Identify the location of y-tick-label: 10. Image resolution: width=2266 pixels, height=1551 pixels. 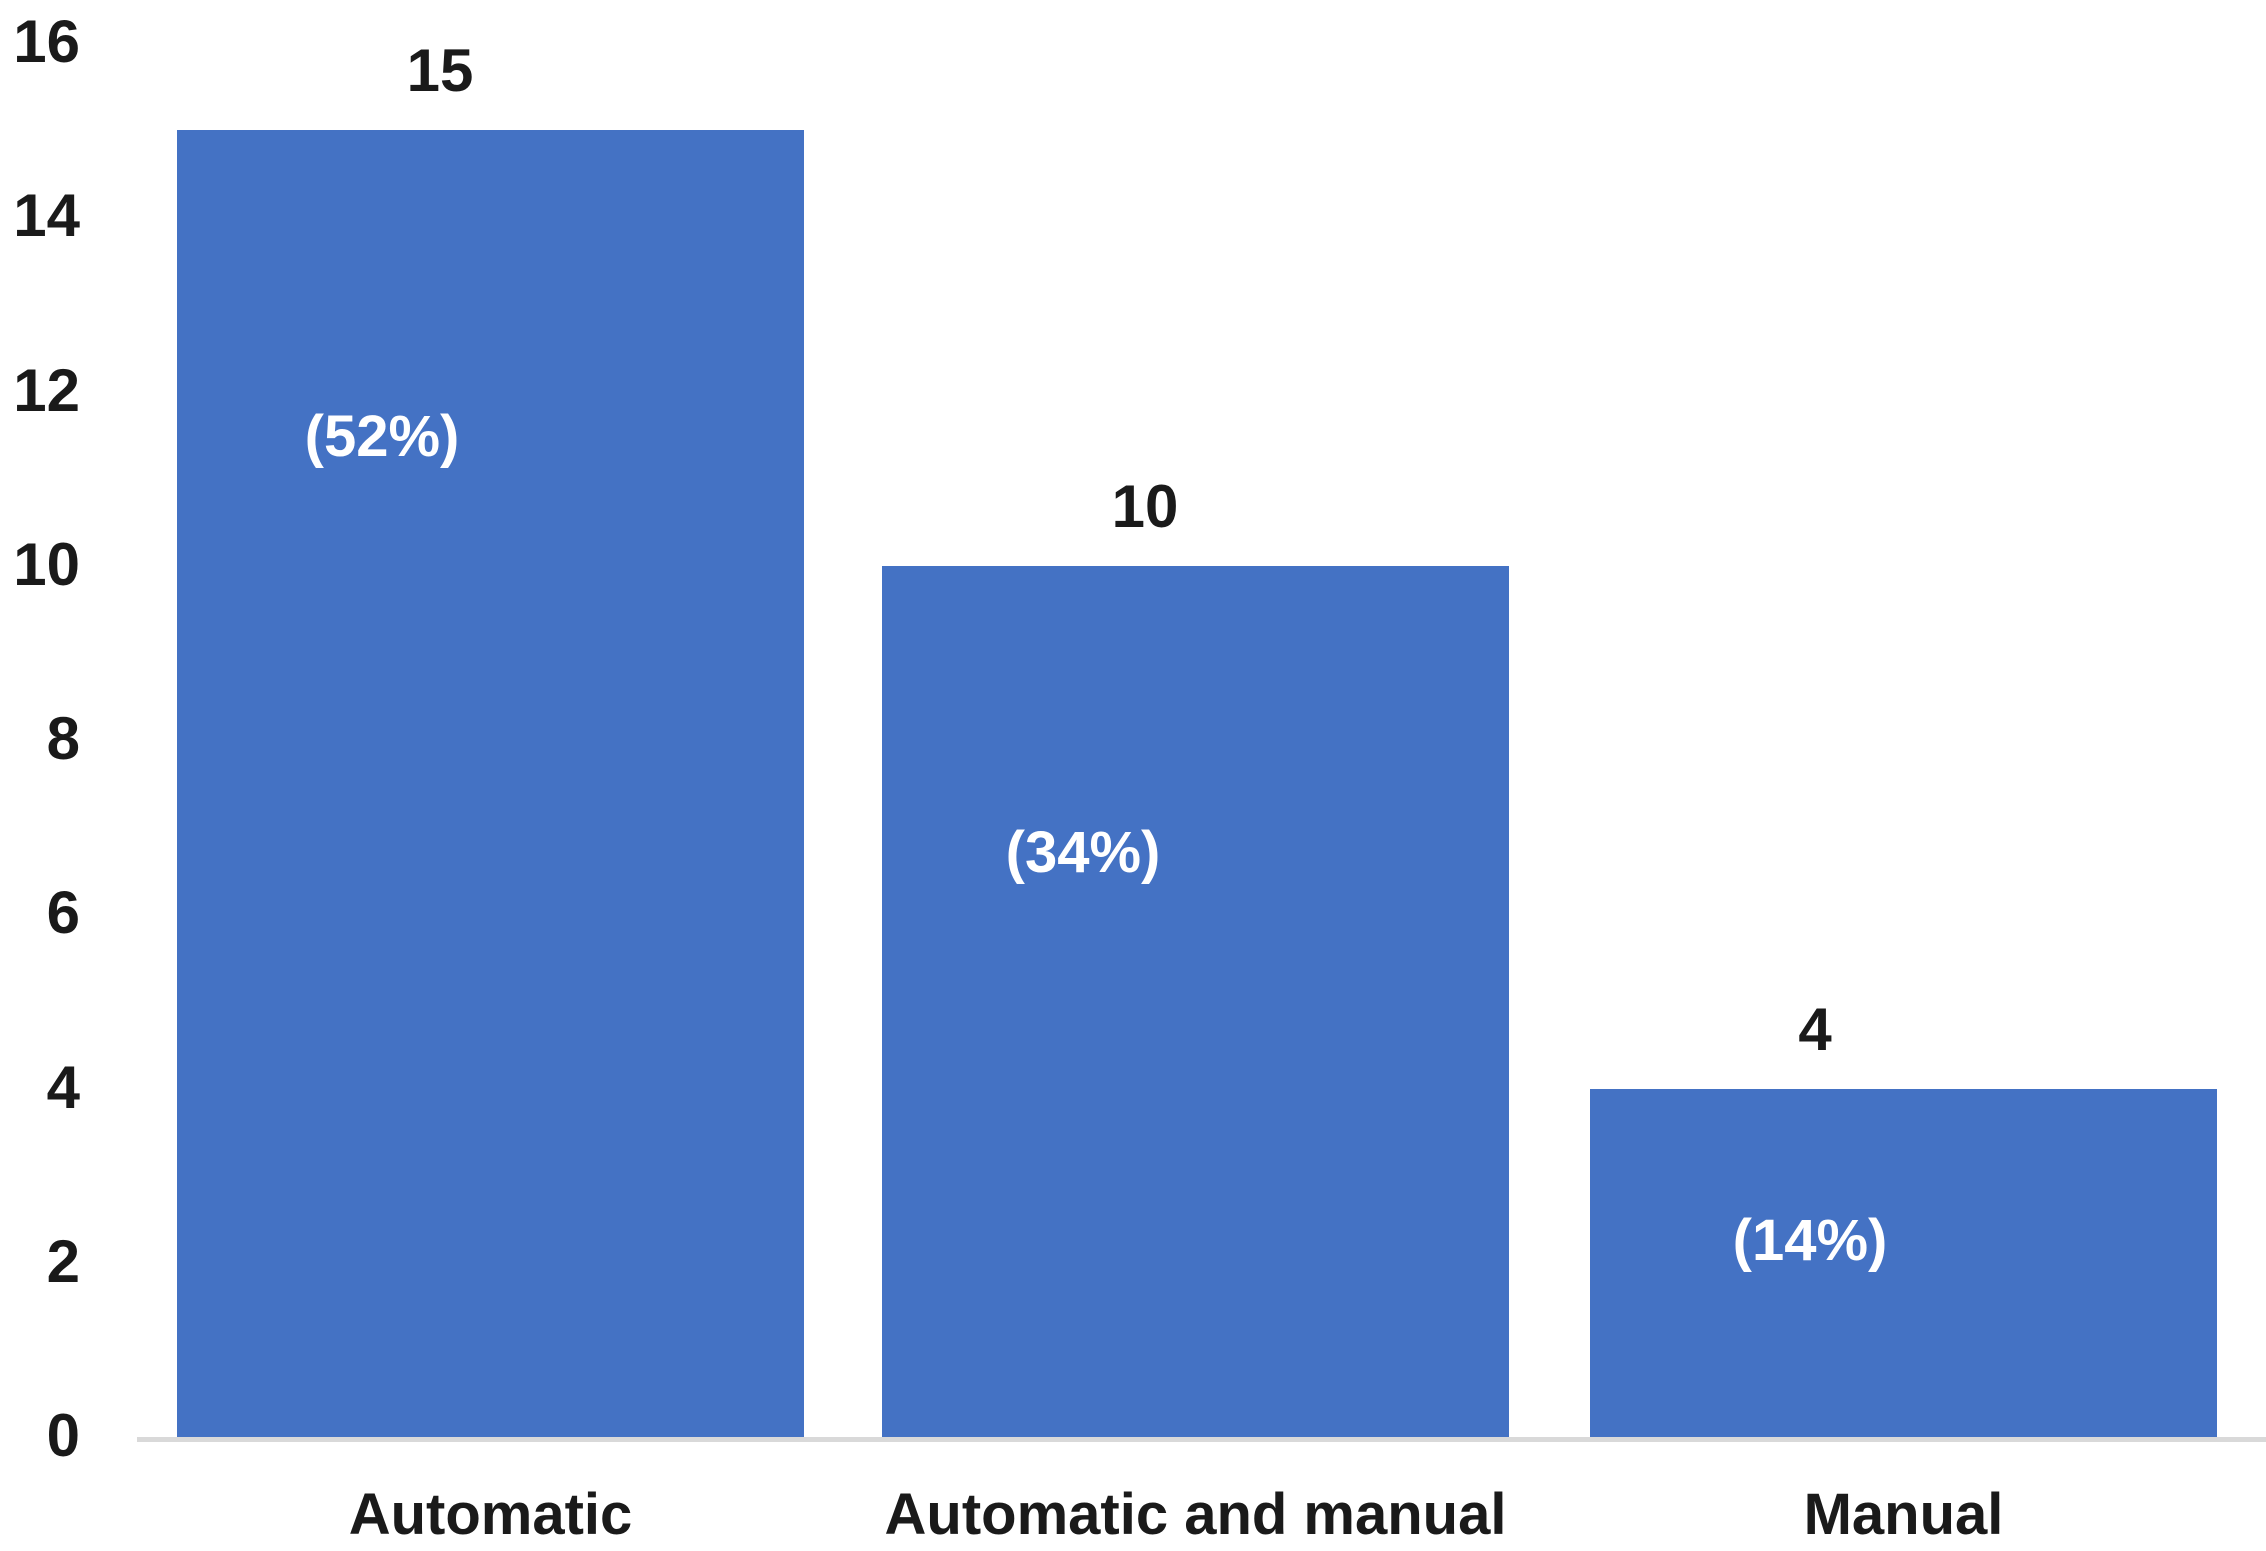
(46, 564).